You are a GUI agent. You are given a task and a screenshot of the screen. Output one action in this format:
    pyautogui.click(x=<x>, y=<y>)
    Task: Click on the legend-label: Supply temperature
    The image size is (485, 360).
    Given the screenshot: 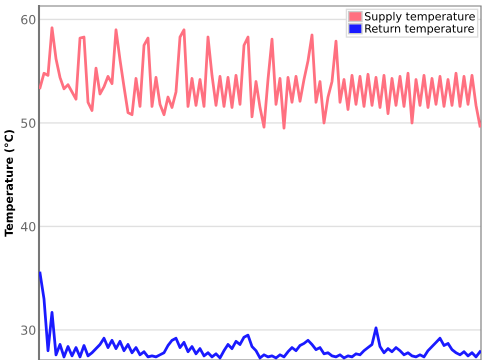 What is the action you would take?
    pyautogui.click(x=419, y=17)
    